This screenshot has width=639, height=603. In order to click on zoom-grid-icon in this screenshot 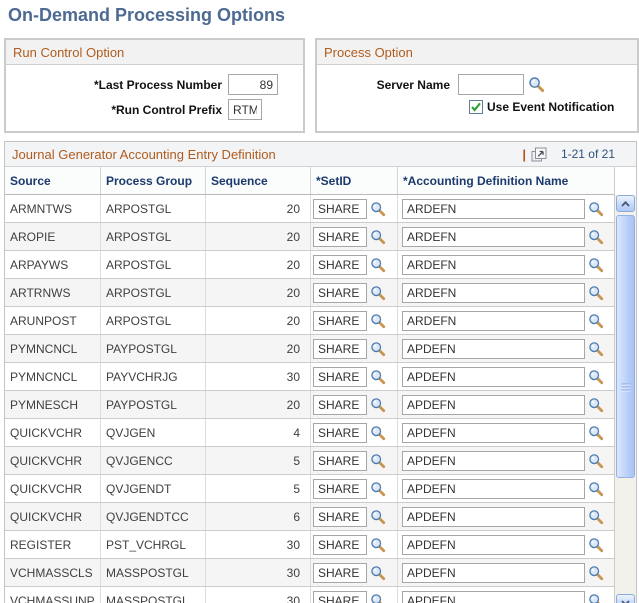, I will do `click(539, 154)`.